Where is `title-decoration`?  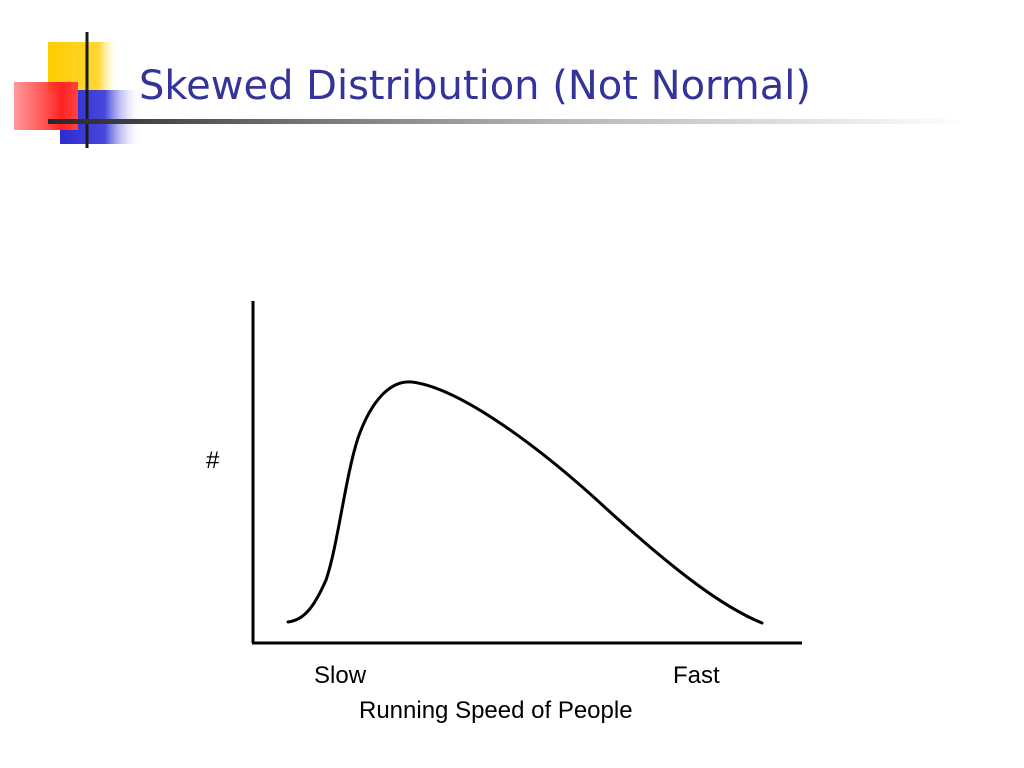
title-decoration is located at coordinates (78, 90).